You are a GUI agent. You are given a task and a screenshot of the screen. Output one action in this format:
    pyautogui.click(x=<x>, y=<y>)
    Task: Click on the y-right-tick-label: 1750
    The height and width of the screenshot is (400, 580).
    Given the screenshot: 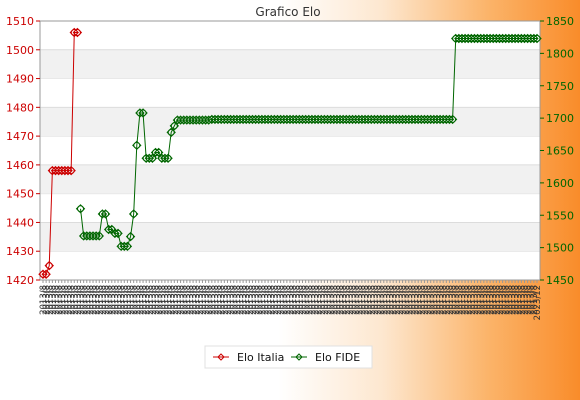 What is the action you would take?
    pyautogui.click(x=560, y=86)
    